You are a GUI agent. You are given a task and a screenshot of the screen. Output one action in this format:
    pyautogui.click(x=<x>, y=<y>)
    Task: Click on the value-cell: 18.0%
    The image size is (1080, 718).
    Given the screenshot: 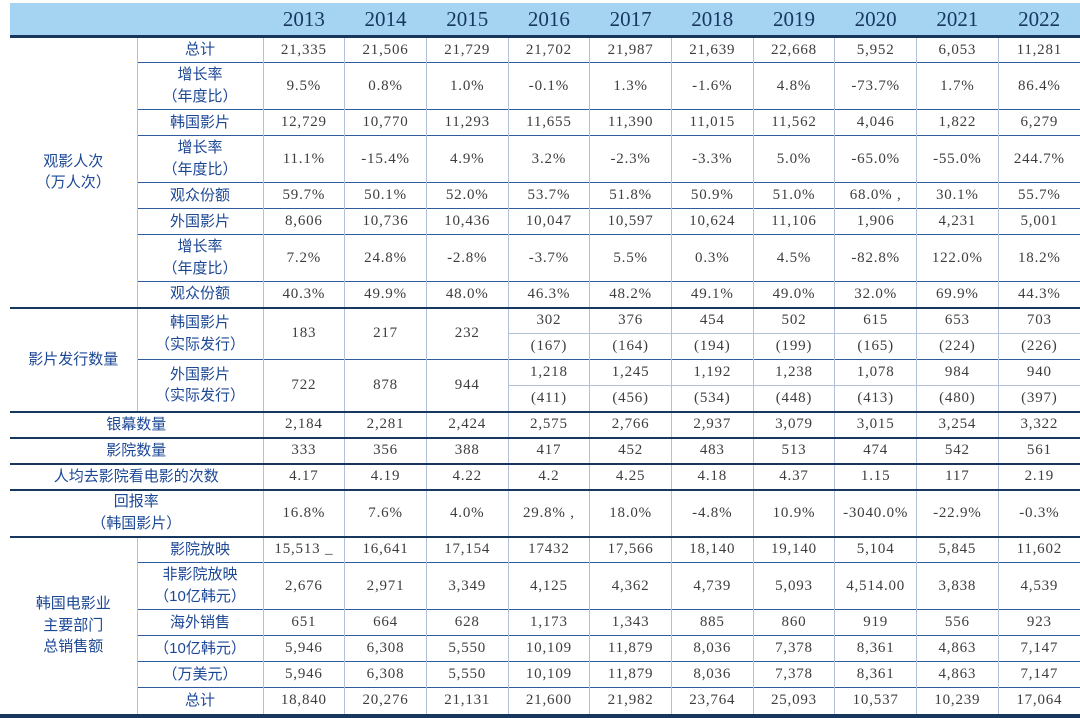 What is the action you would take?
    pyautogui.click(x=630, y=512)
    